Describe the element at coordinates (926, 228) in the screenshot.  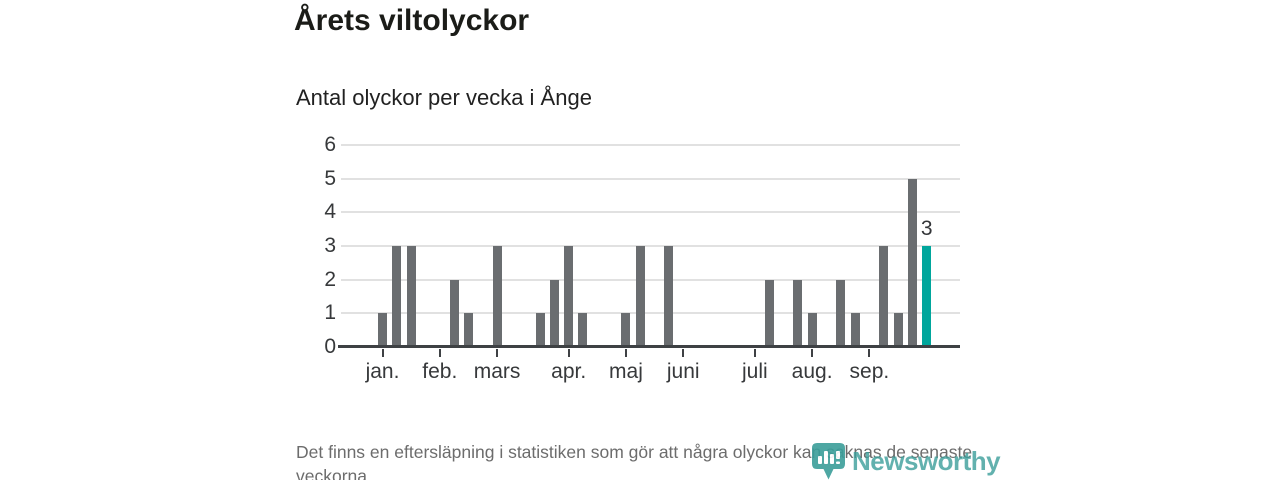
I see `highlight-value-label: 3` at that location.